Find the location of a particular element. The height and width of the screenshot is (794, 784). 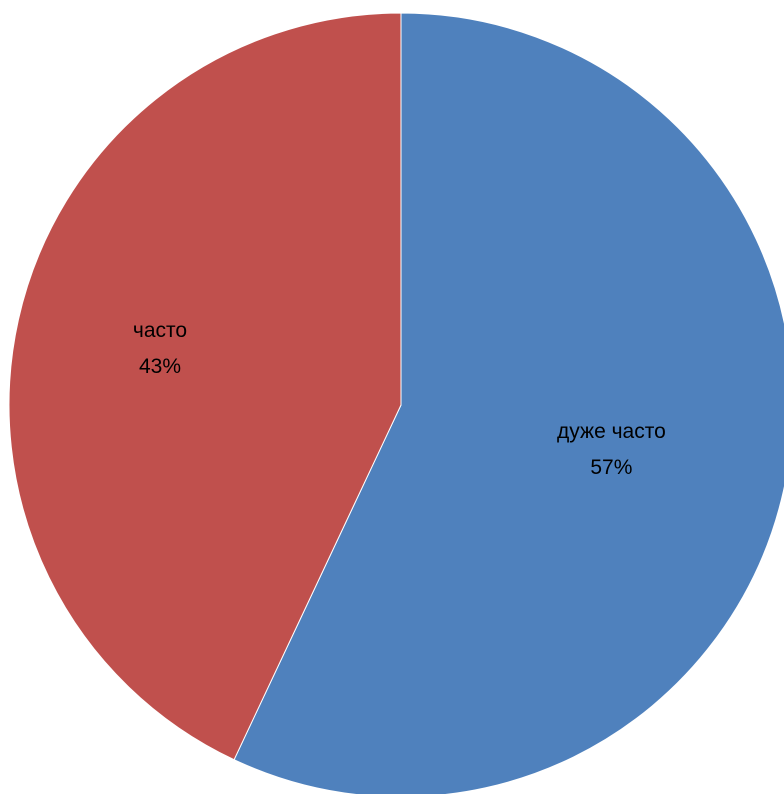

pie-labels: дуже часто 57% часто 43% is located at coordinates (399, 399).